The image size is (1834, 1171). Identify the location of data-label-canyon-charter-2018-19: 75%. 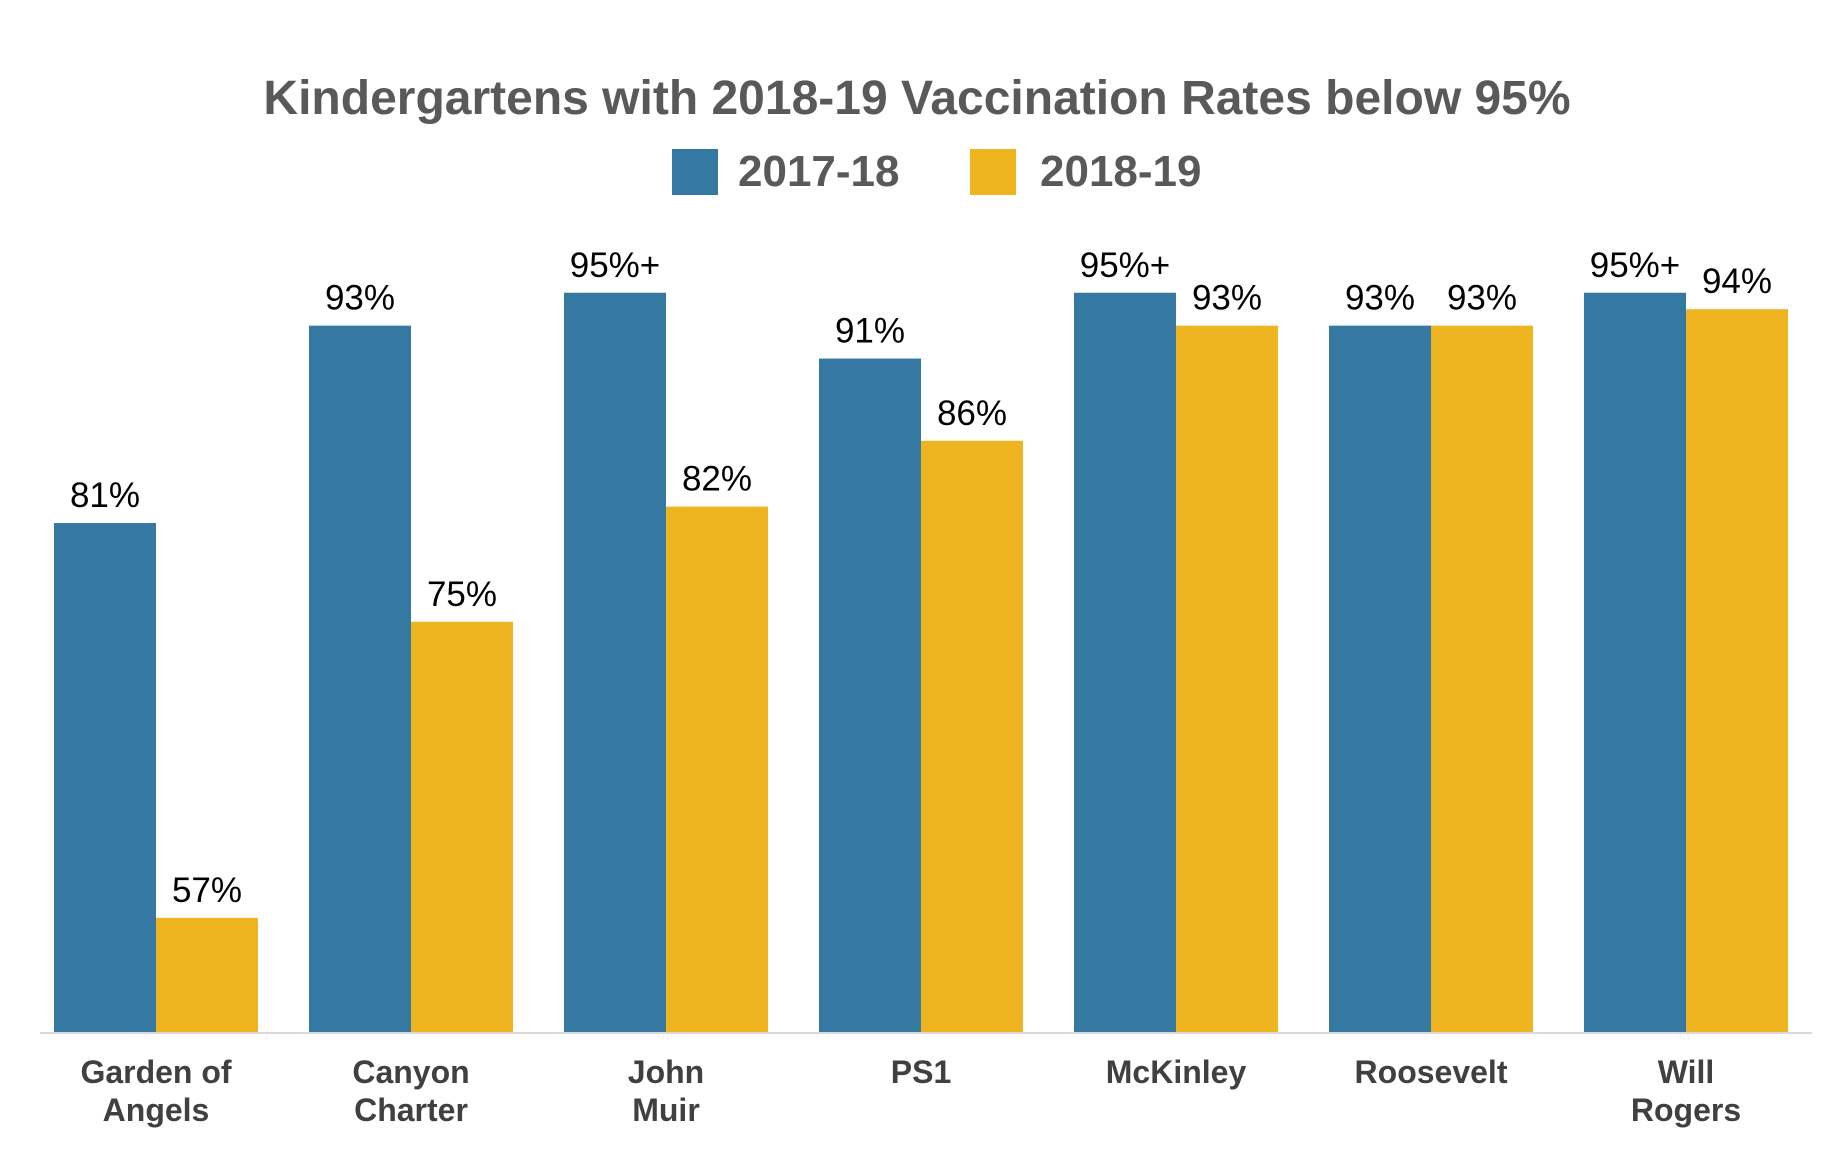
(462, 594).